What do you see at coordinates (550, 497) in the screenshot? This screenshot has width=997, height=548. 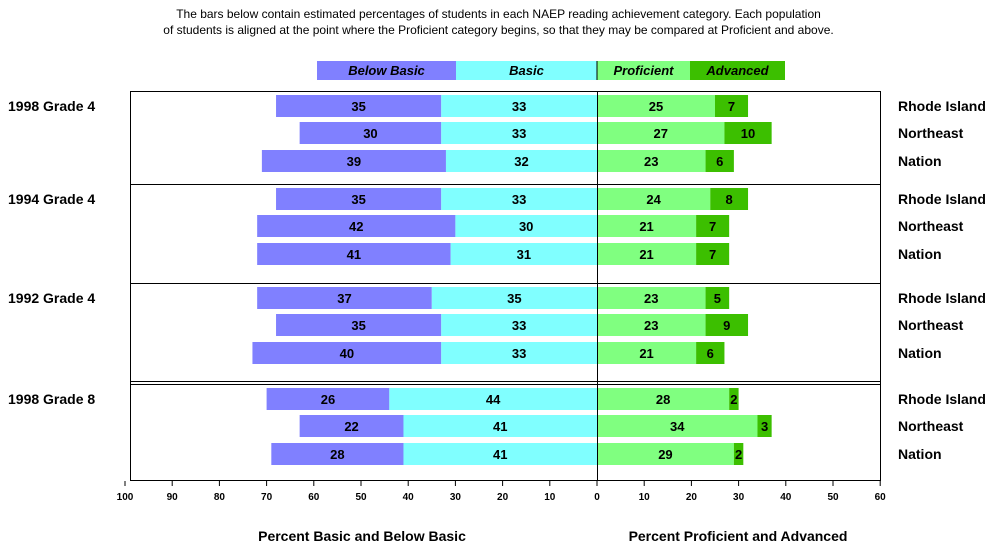 I see `x-tick-label: 10` at bounding box center [550, 497].